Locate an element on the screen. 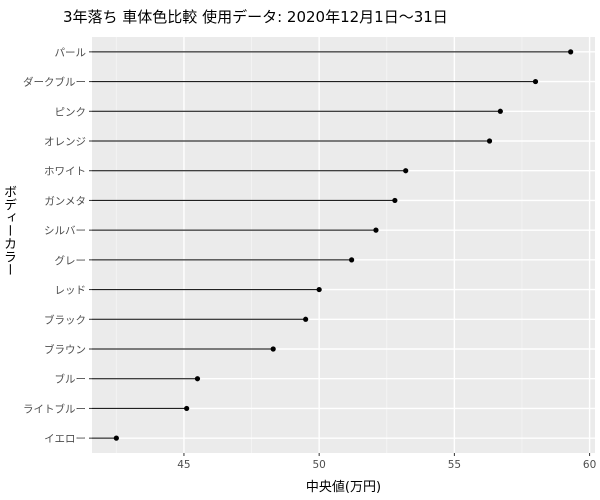  y-tick-label: オレンジ is located at coordinates (65, 142).